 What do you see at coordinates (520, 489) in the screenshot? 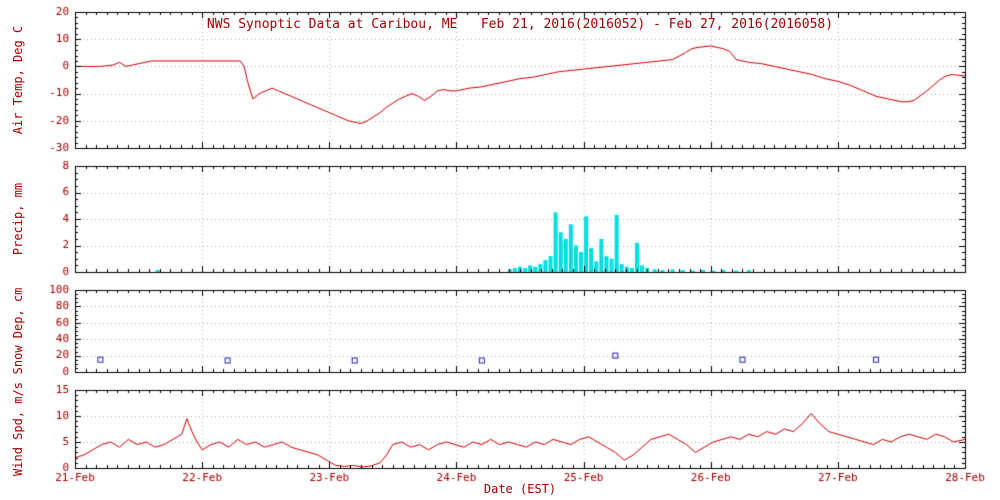
I see `x-axis-label: Date (EST)` at bounding box center [520, 489].